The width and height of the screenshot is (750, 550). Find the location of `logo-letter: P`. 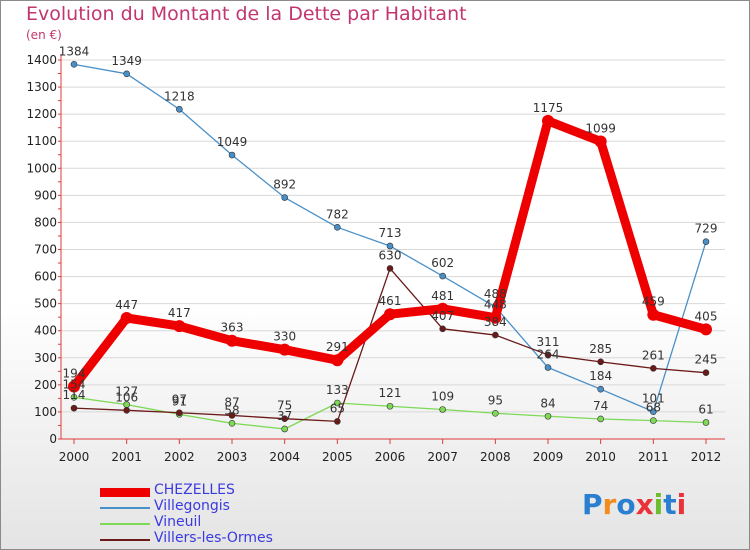

logo-letter: P is located at coordinates (592, 504).